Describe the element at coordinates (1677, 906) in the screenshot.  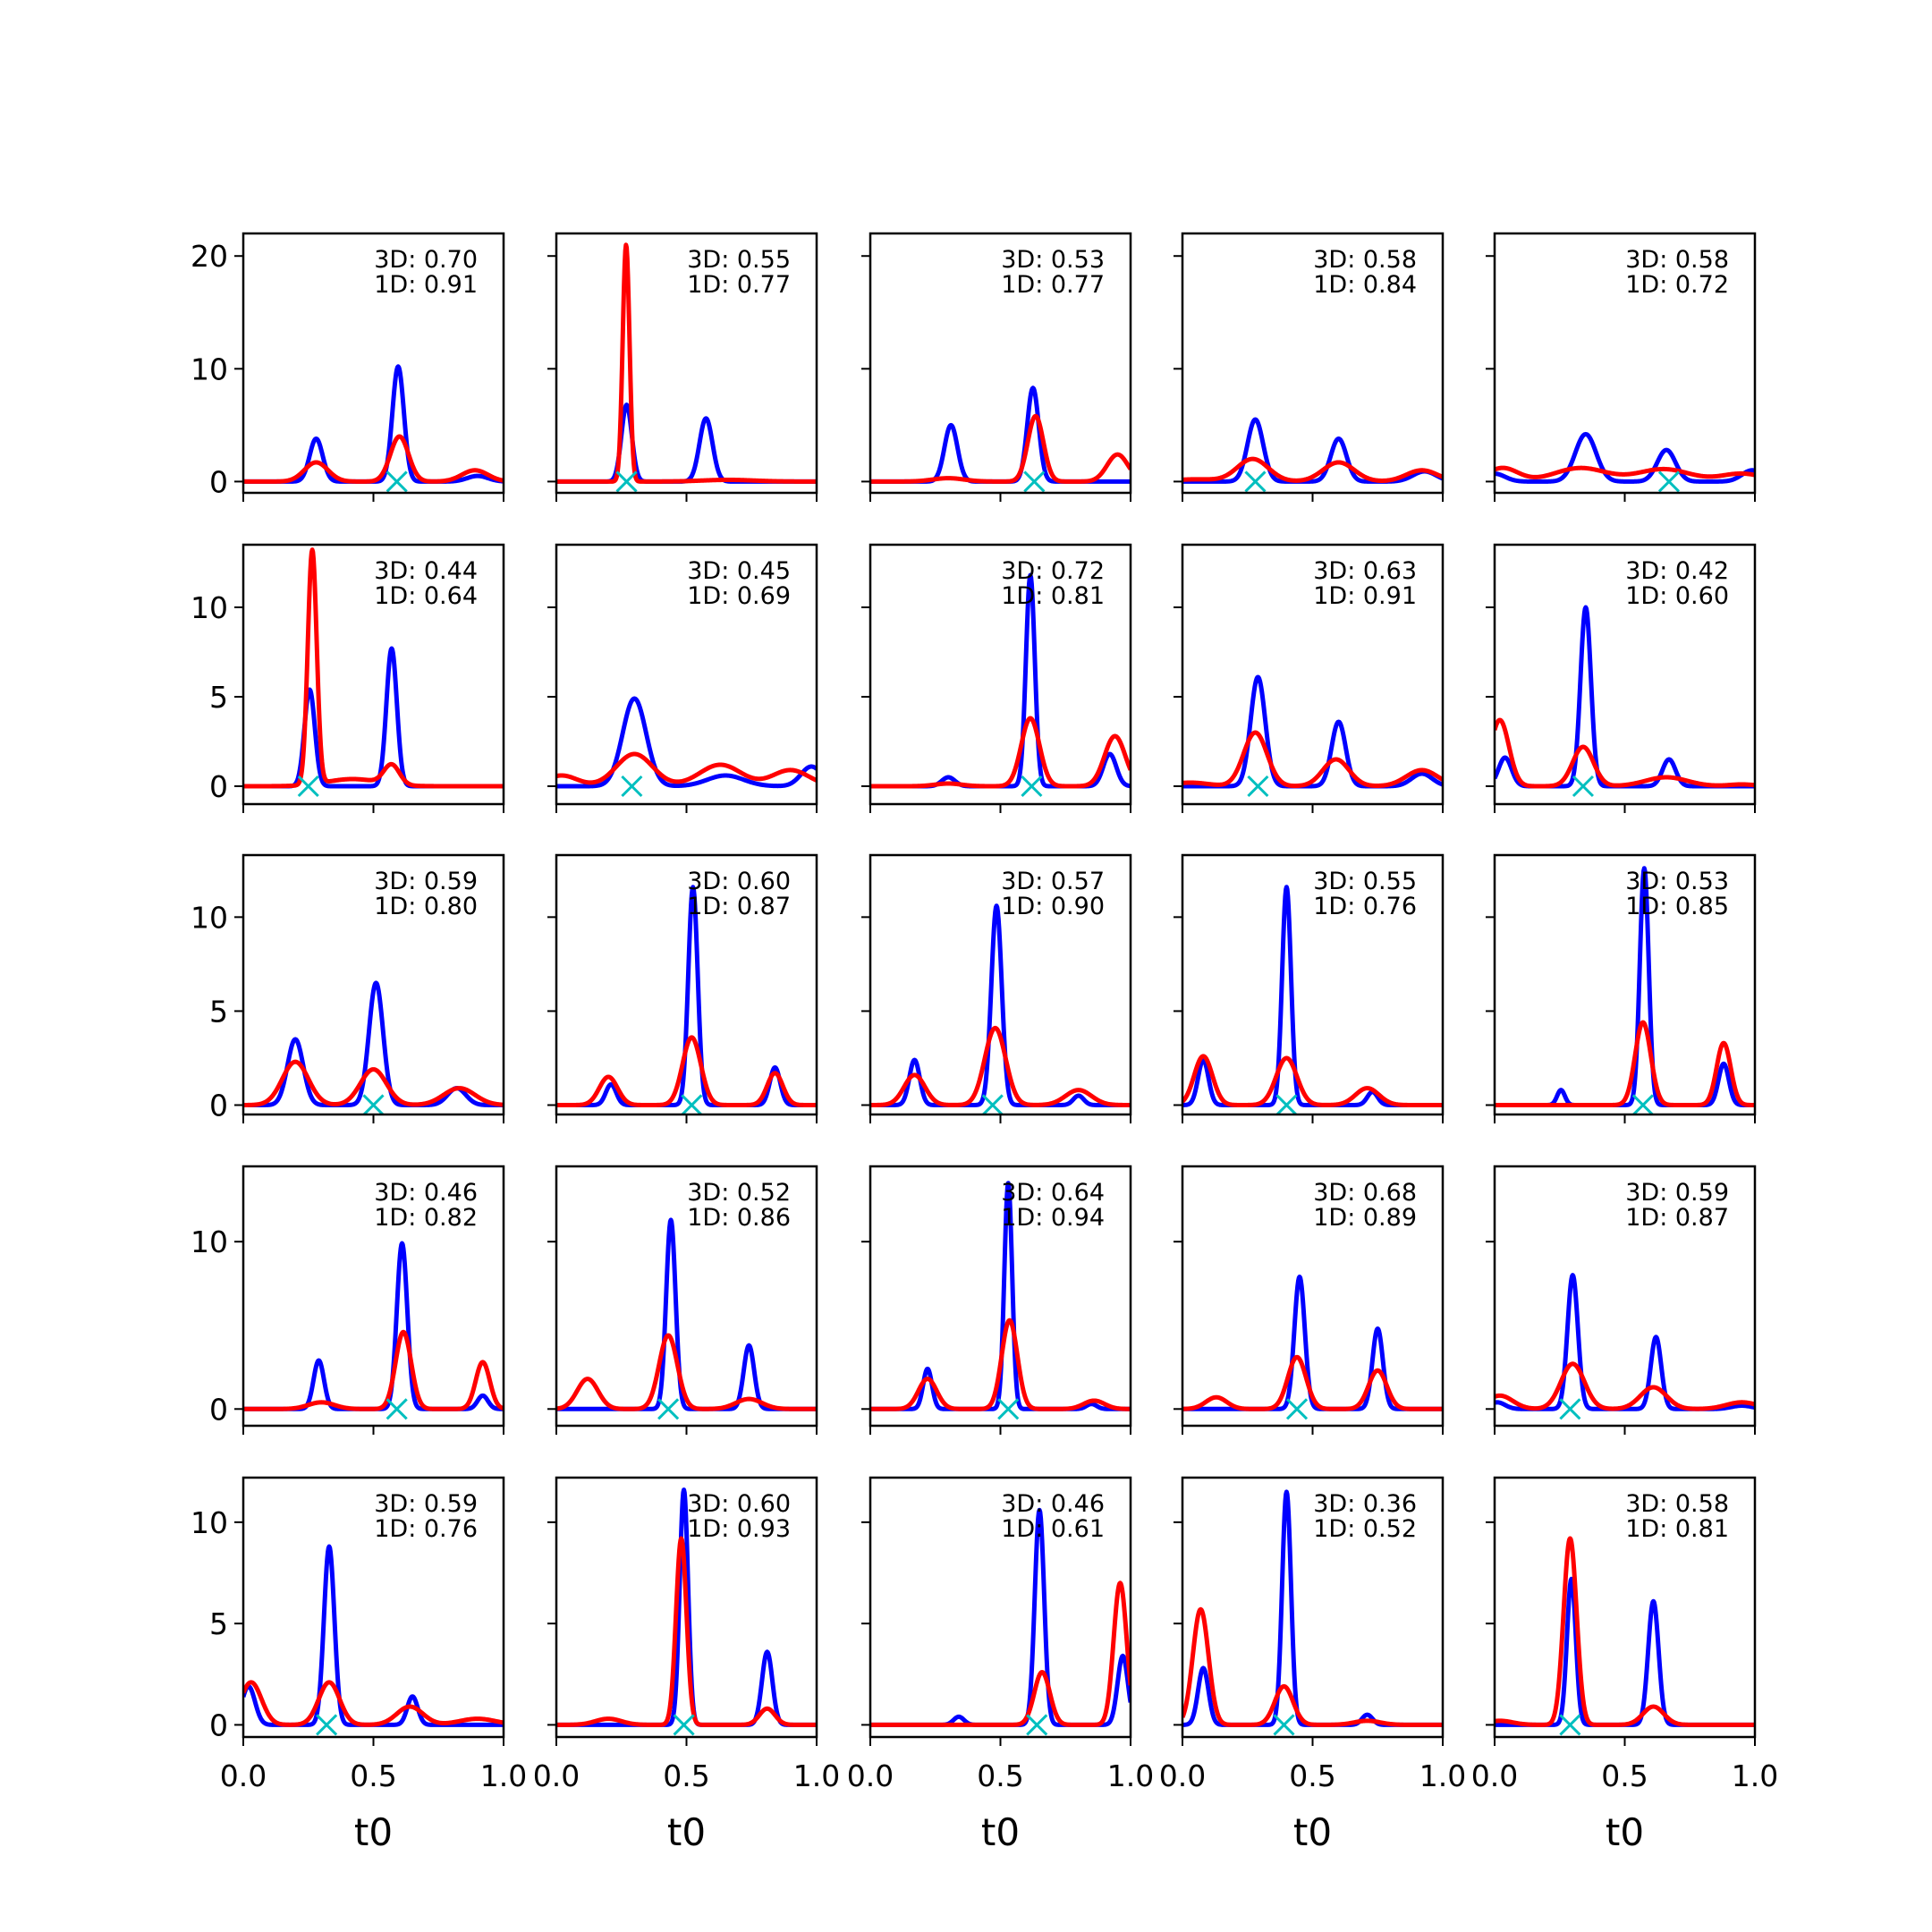
I see `score-1d-label: 1D: 0.85` at that location.